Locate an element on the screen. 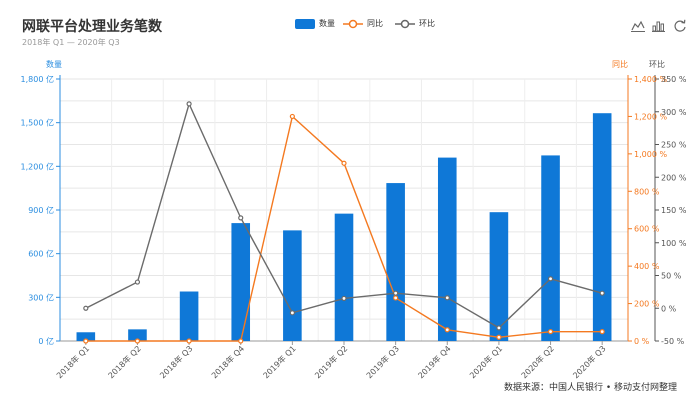  toolbox is located at coordinates (660, 27).